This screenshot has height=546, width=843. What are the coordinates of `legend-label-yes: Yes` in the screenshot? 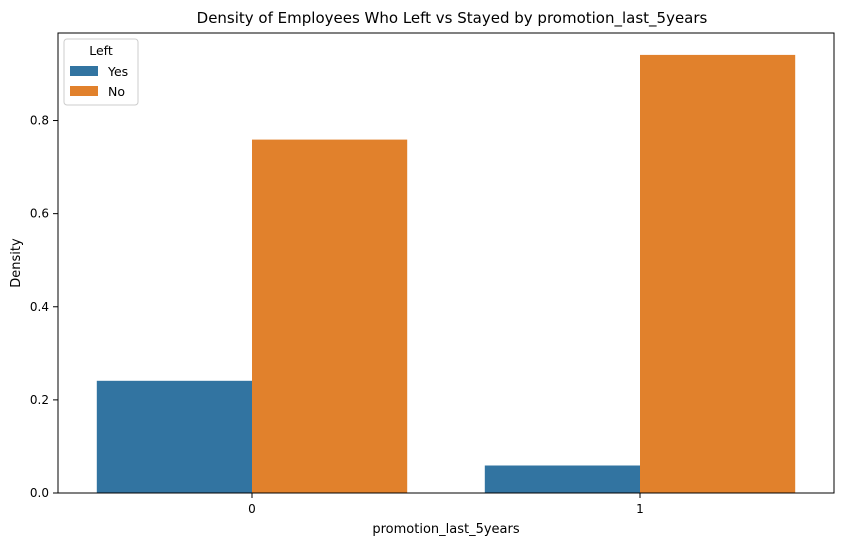 It's located at (117, 71).